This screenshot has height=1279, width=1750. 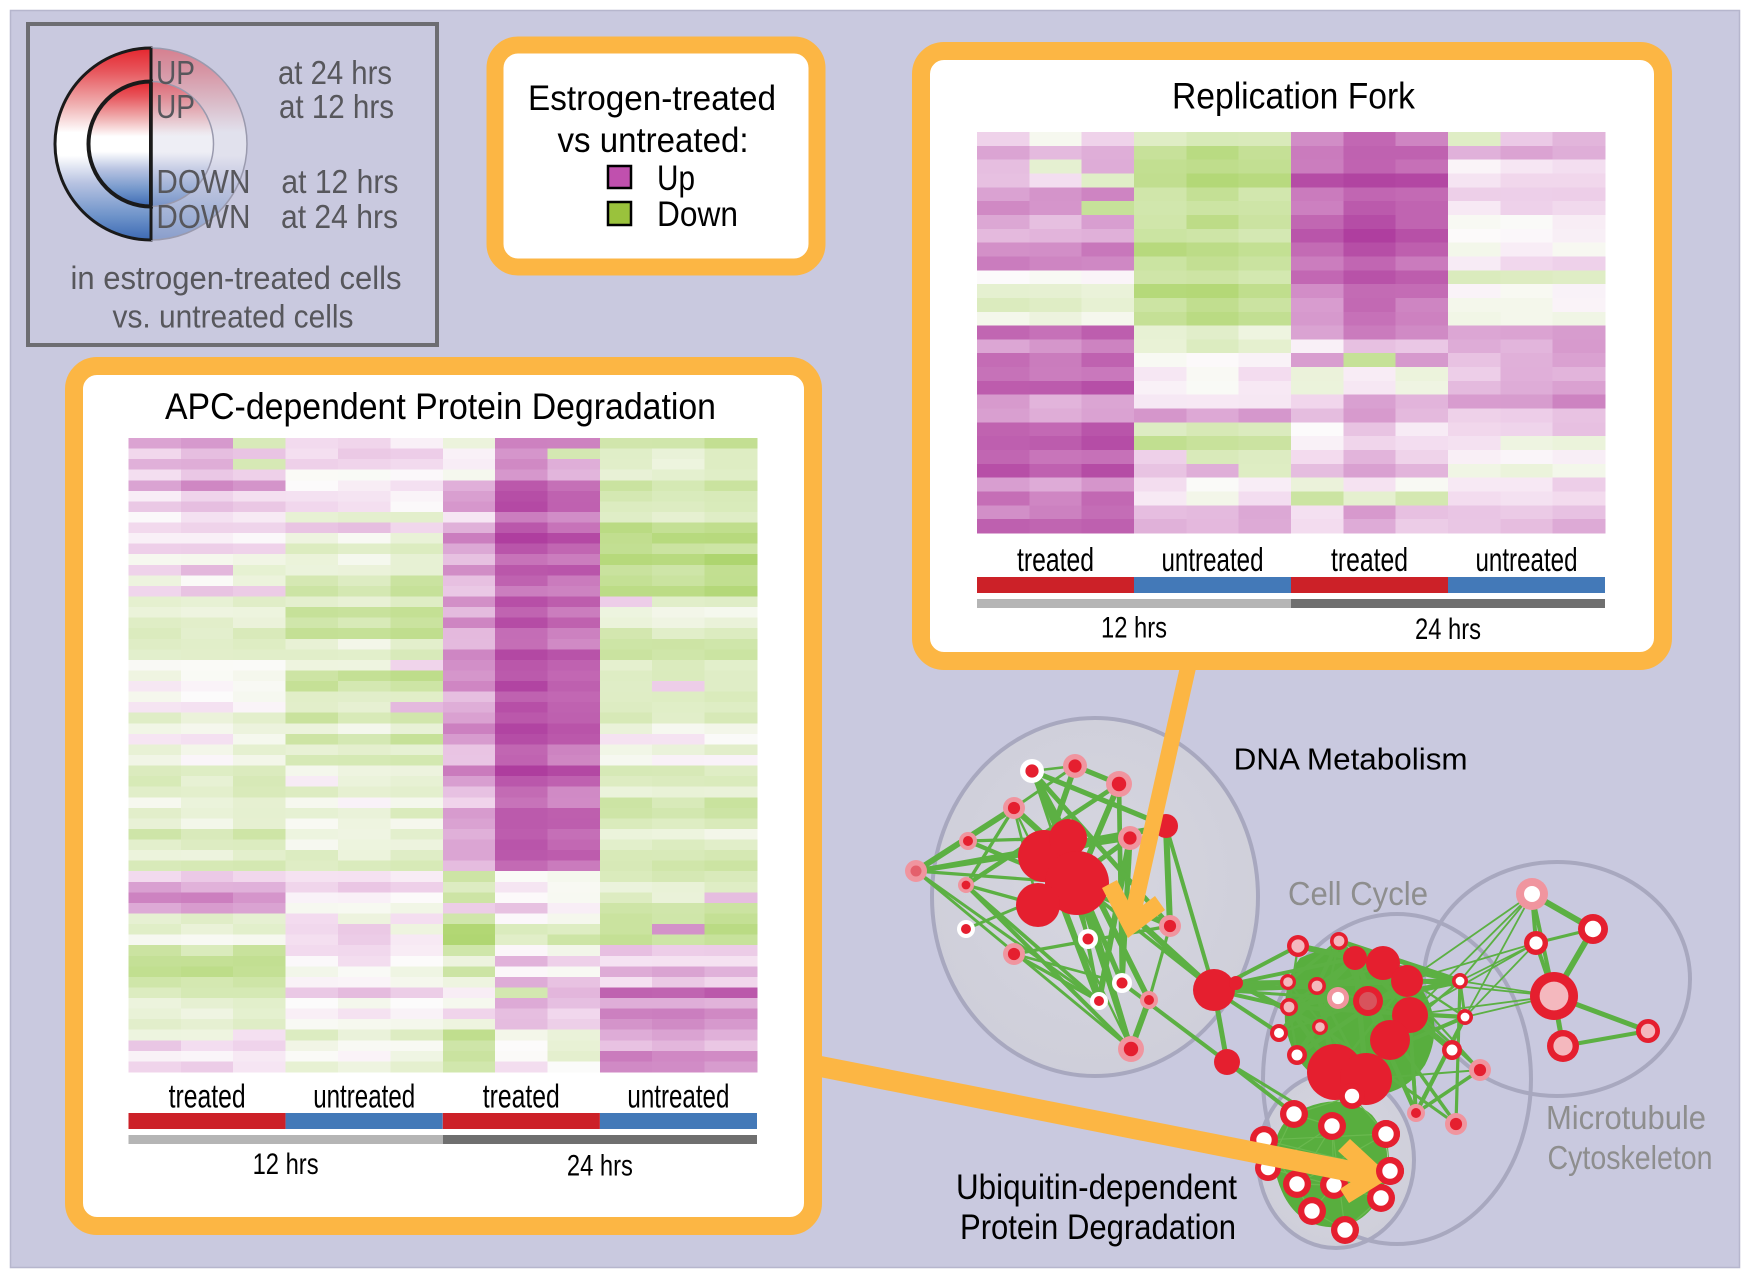 I want to click on svg-text: Ubiquitin-dependent, so click(x=1096, y=1187).